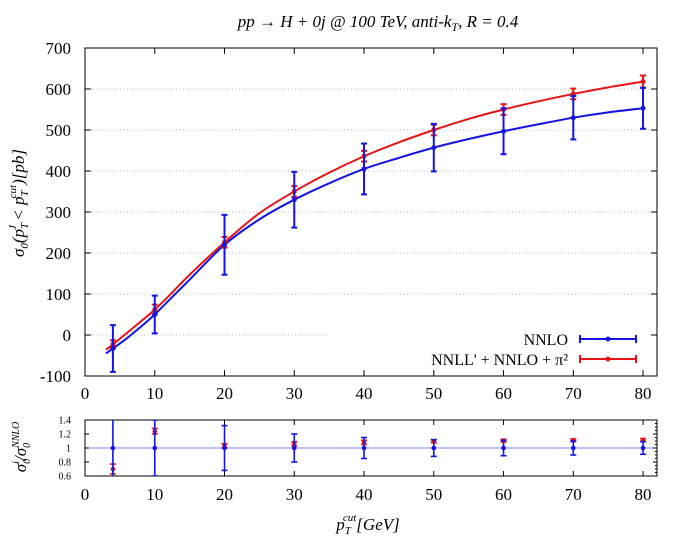 This screenshot has width=674, height=548. I want to click on legend: NNLO NNLL' + NNLO + π², so click(534, 350).